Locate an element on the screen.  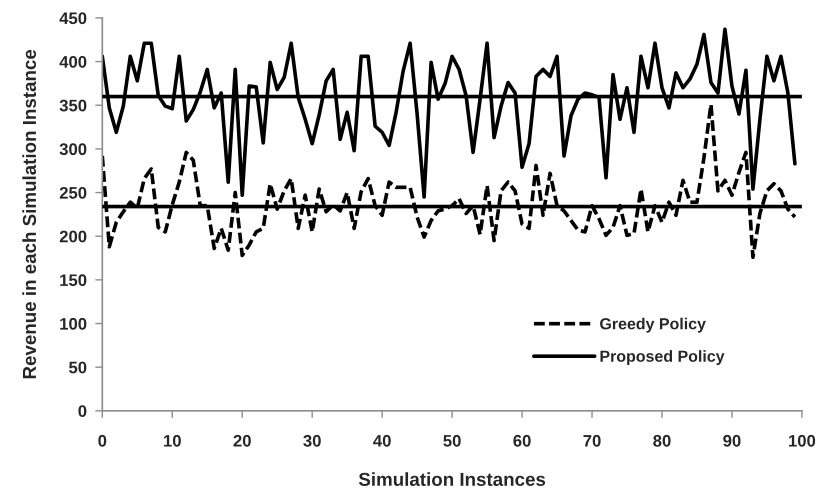
x-tick-label: 60 is located at coordinates (522, 440).